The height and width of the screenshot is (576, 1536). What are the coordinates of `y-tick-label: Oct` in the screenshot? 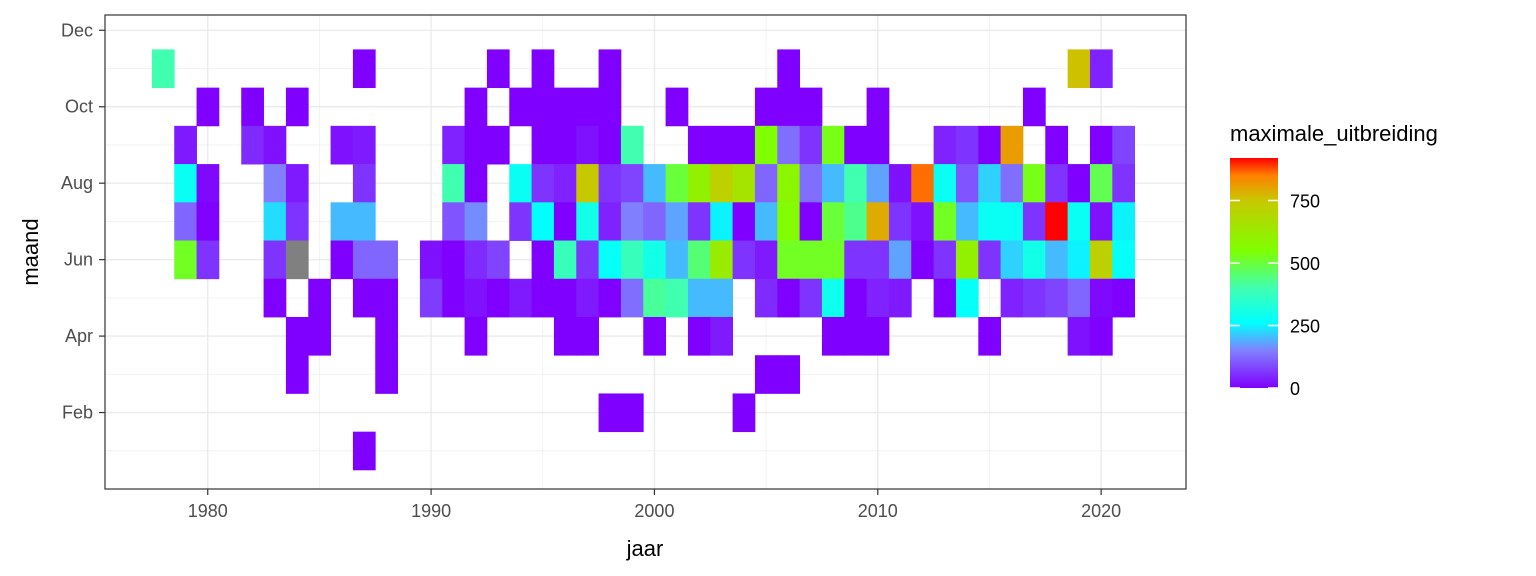 It's located at (79, 107).